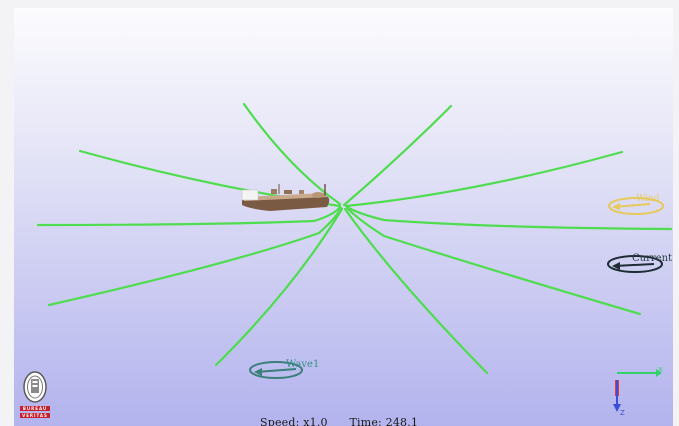 The height and width of the screenshot is (426, 679). What do you see at coordinates (616, 266) in the screenshot?
I see `current-arrow-icon` at bounding box center [616, 266].